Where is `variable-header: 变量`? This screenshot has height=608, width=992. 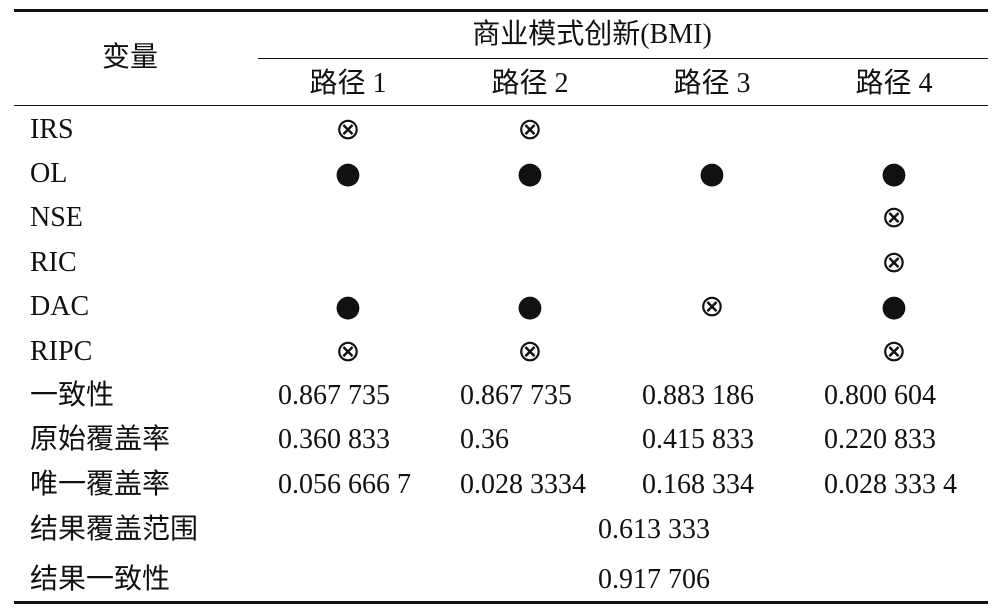
variable-header: 变量 is located at coordinates (130, 57).